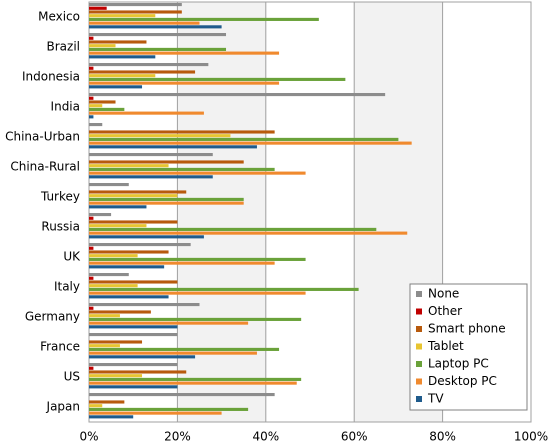  Describe the element at coordinates (72, 257) in the screenshot. I see `y-tick-label: UK` at that location.